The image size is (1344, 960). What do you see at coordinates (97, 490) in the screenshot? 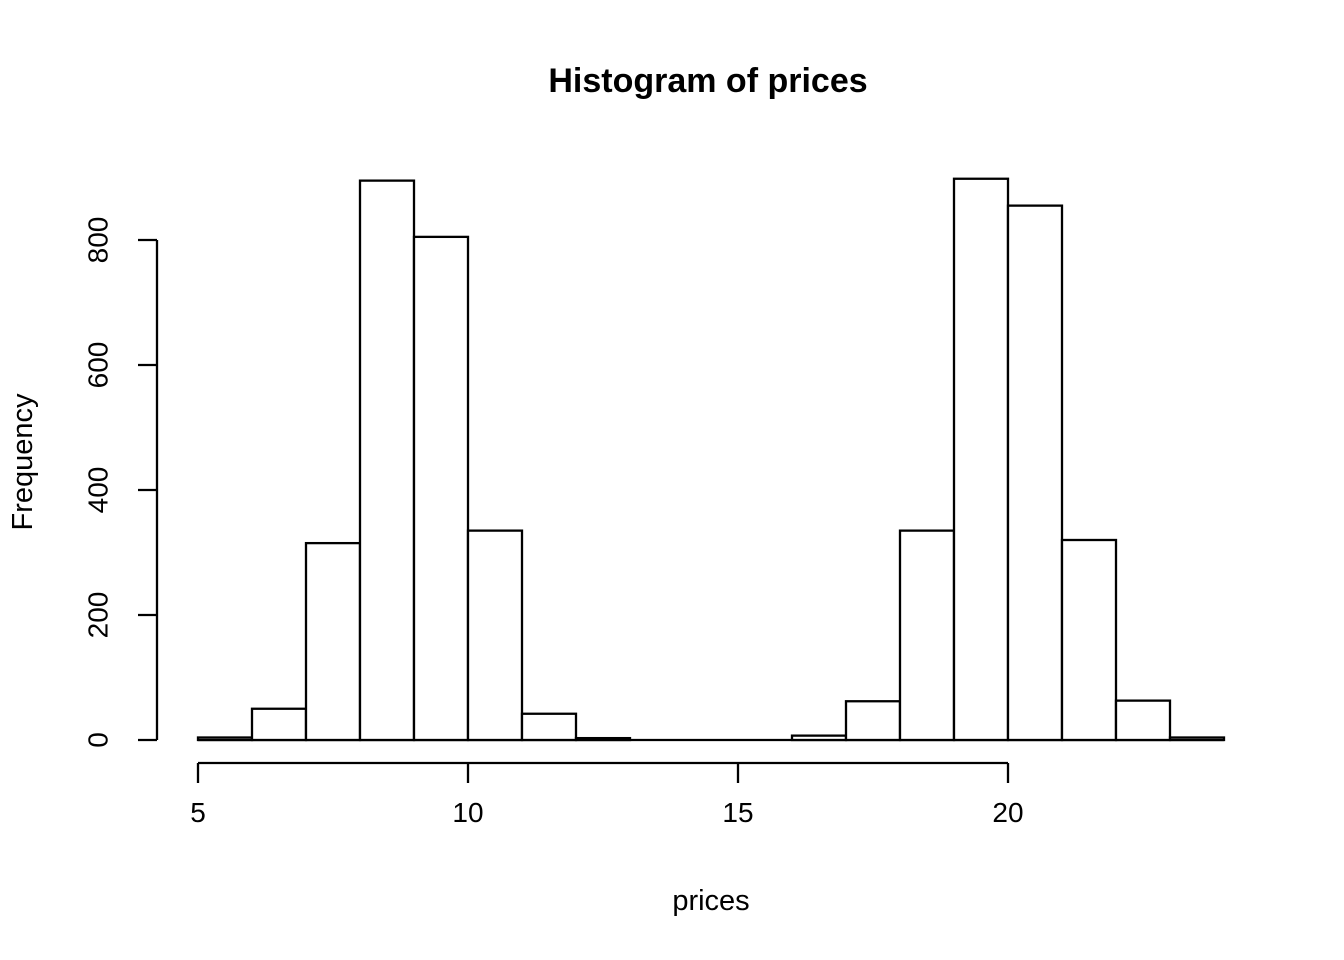
I see `y-axis-tick-label: 400` at bounding box center [97, 490].